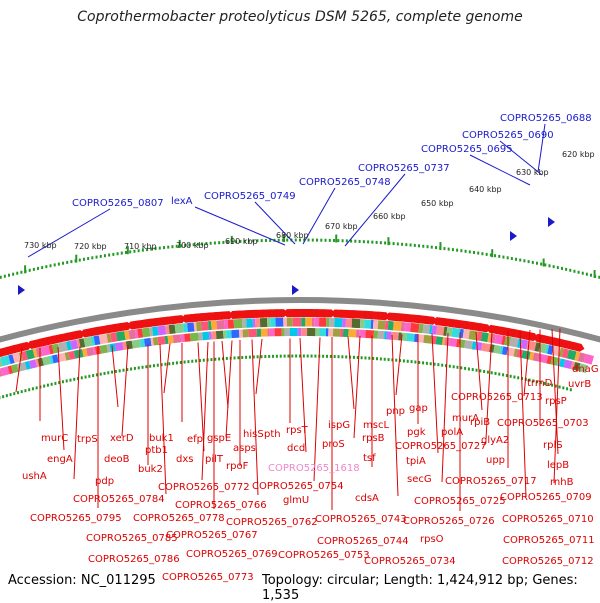 The width and height of the screenshot is (600, 603). What do you see at coordinates (104, 481) in the screenshot?
I see `gene-label: pdp` at bounding box center [104, 481].